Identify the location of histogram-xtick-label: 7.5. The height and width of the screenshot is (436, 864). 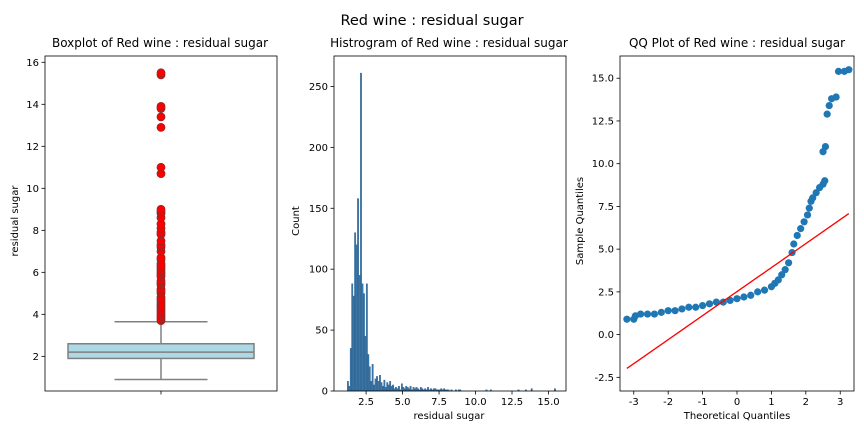
(439, 402).